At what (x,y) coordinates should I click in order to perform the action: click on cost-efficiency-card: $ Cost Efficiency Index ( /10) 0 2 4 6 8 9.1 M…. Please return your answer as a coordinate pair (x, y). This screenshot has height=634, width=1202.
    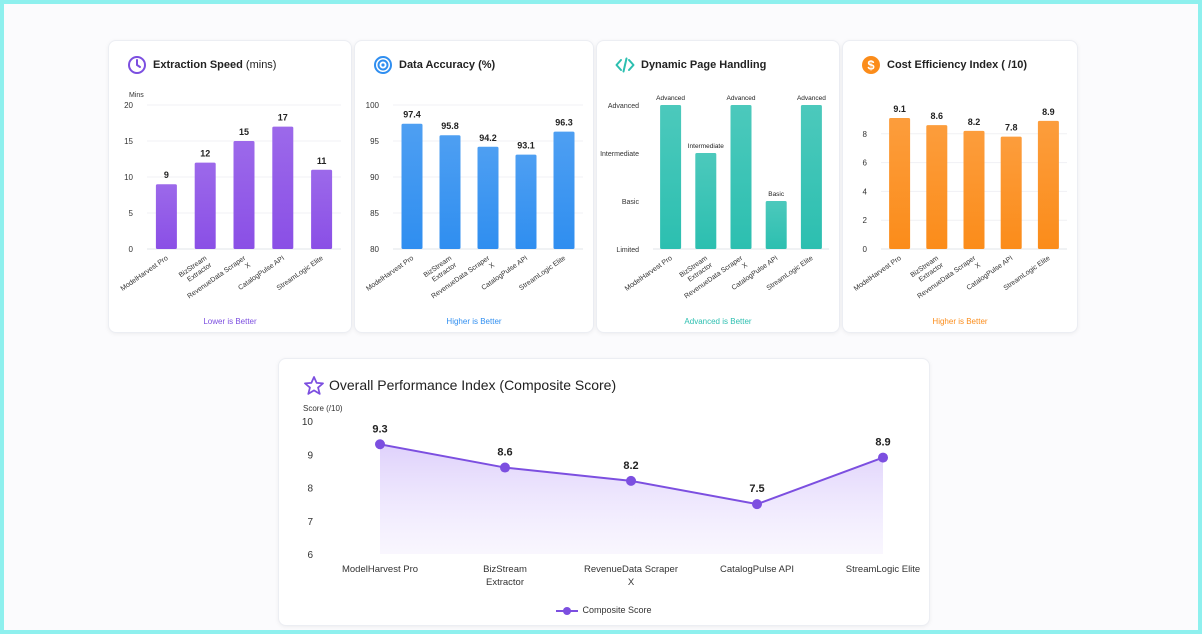
    Looking at the image, I should click on (960, 186).